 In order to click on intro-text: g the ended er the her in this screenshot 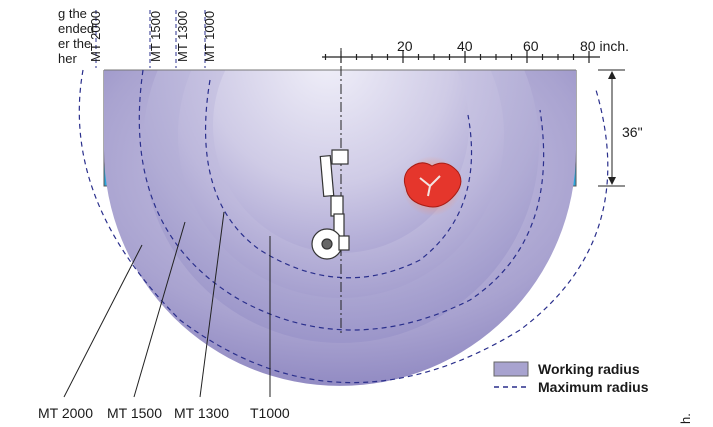, I will do `click(76, 36)`.